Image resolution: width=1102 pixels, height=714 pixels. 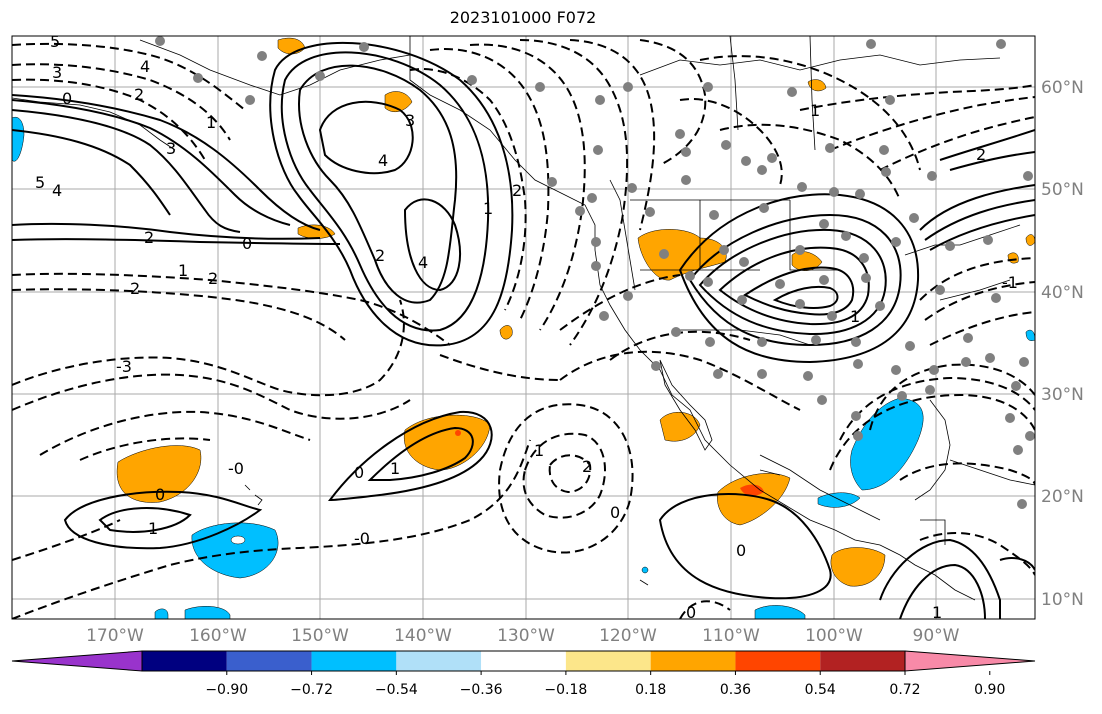 What do you see at coordinates (396, 690) in the screenshot?
I see `colorbar-tick-label: −0.54` at bounding box center [396, 690].